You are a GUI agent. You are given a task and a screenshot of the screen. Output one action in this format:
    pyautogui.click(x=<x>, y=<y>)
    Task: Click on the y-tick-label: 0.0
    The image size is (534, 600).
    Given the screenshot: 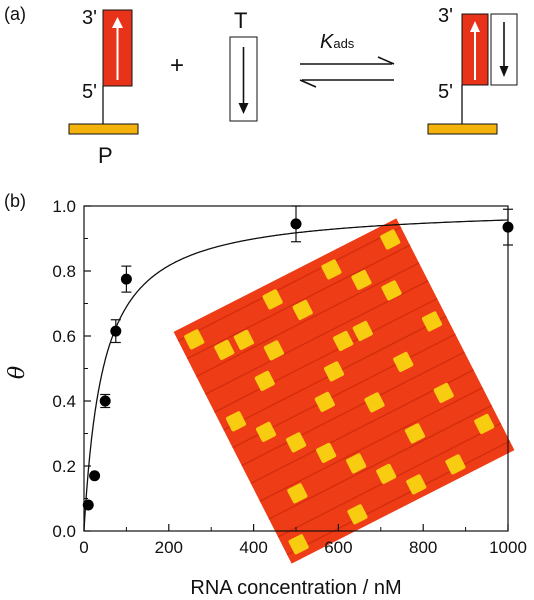 What is the action you would take?
    pyautogui.click(x=64, y=531)
    